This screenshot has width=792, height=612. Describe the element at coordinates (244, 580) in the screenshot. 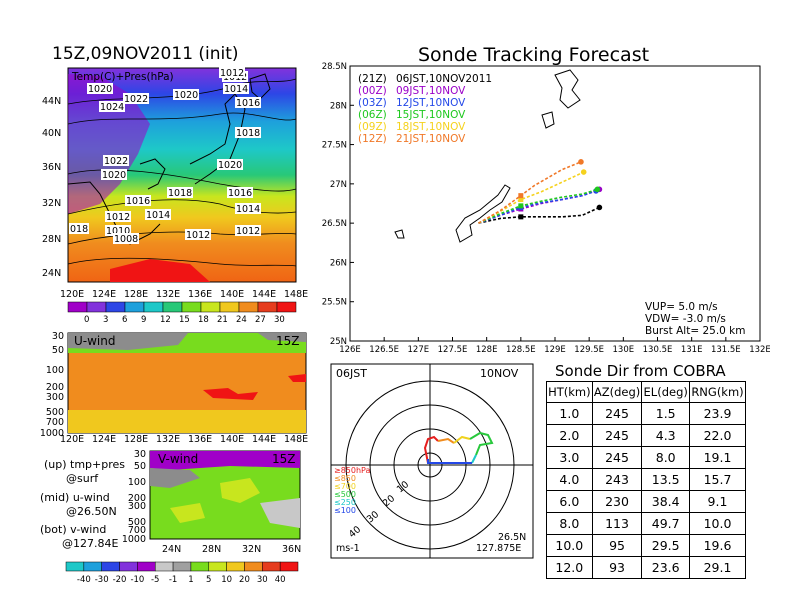

I see `colorbar-label: 20` at that location.